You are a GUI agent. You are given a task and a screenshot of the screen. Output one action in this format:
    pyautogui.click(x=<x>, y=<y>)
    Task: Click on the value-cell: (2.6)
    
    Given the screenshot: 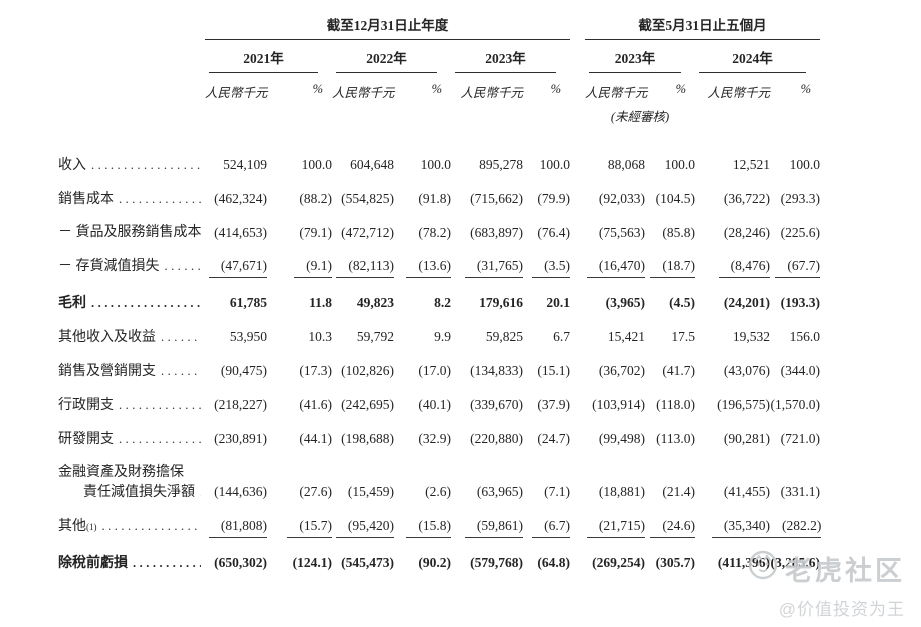 What is the action you would take?
    pyautogui.click(x=438, y=491)
    